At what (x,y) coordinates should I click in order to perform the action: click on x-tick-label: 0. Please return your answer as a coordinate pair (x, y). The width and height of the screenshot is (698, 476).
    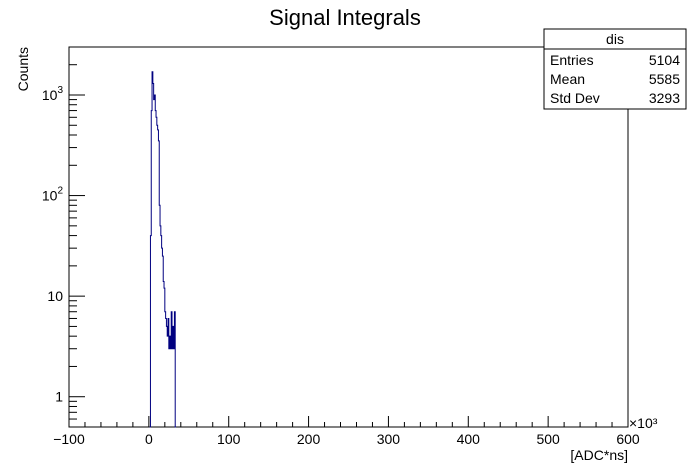
    Looking at the image, I should click on (149, 439).